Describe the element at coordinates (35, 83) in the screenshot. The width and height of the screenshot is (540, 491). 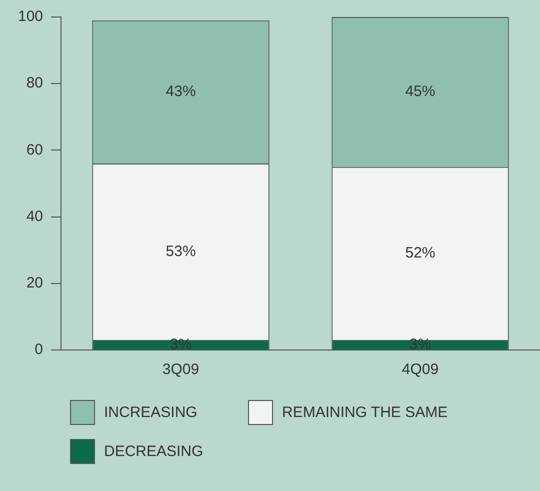
I see `y-tick-label: 80` at that location.